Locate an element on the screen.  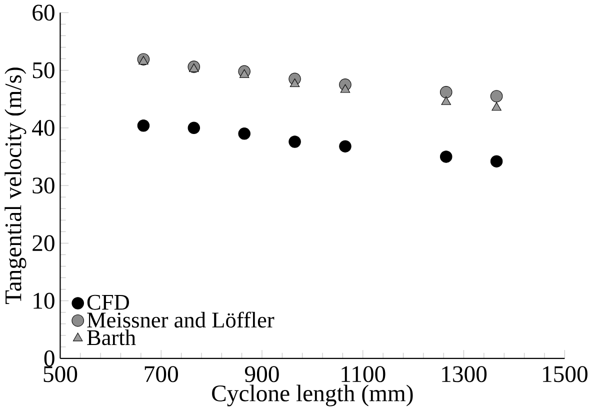
x-tick-label: 1100 is located at coordinates (364, 374).